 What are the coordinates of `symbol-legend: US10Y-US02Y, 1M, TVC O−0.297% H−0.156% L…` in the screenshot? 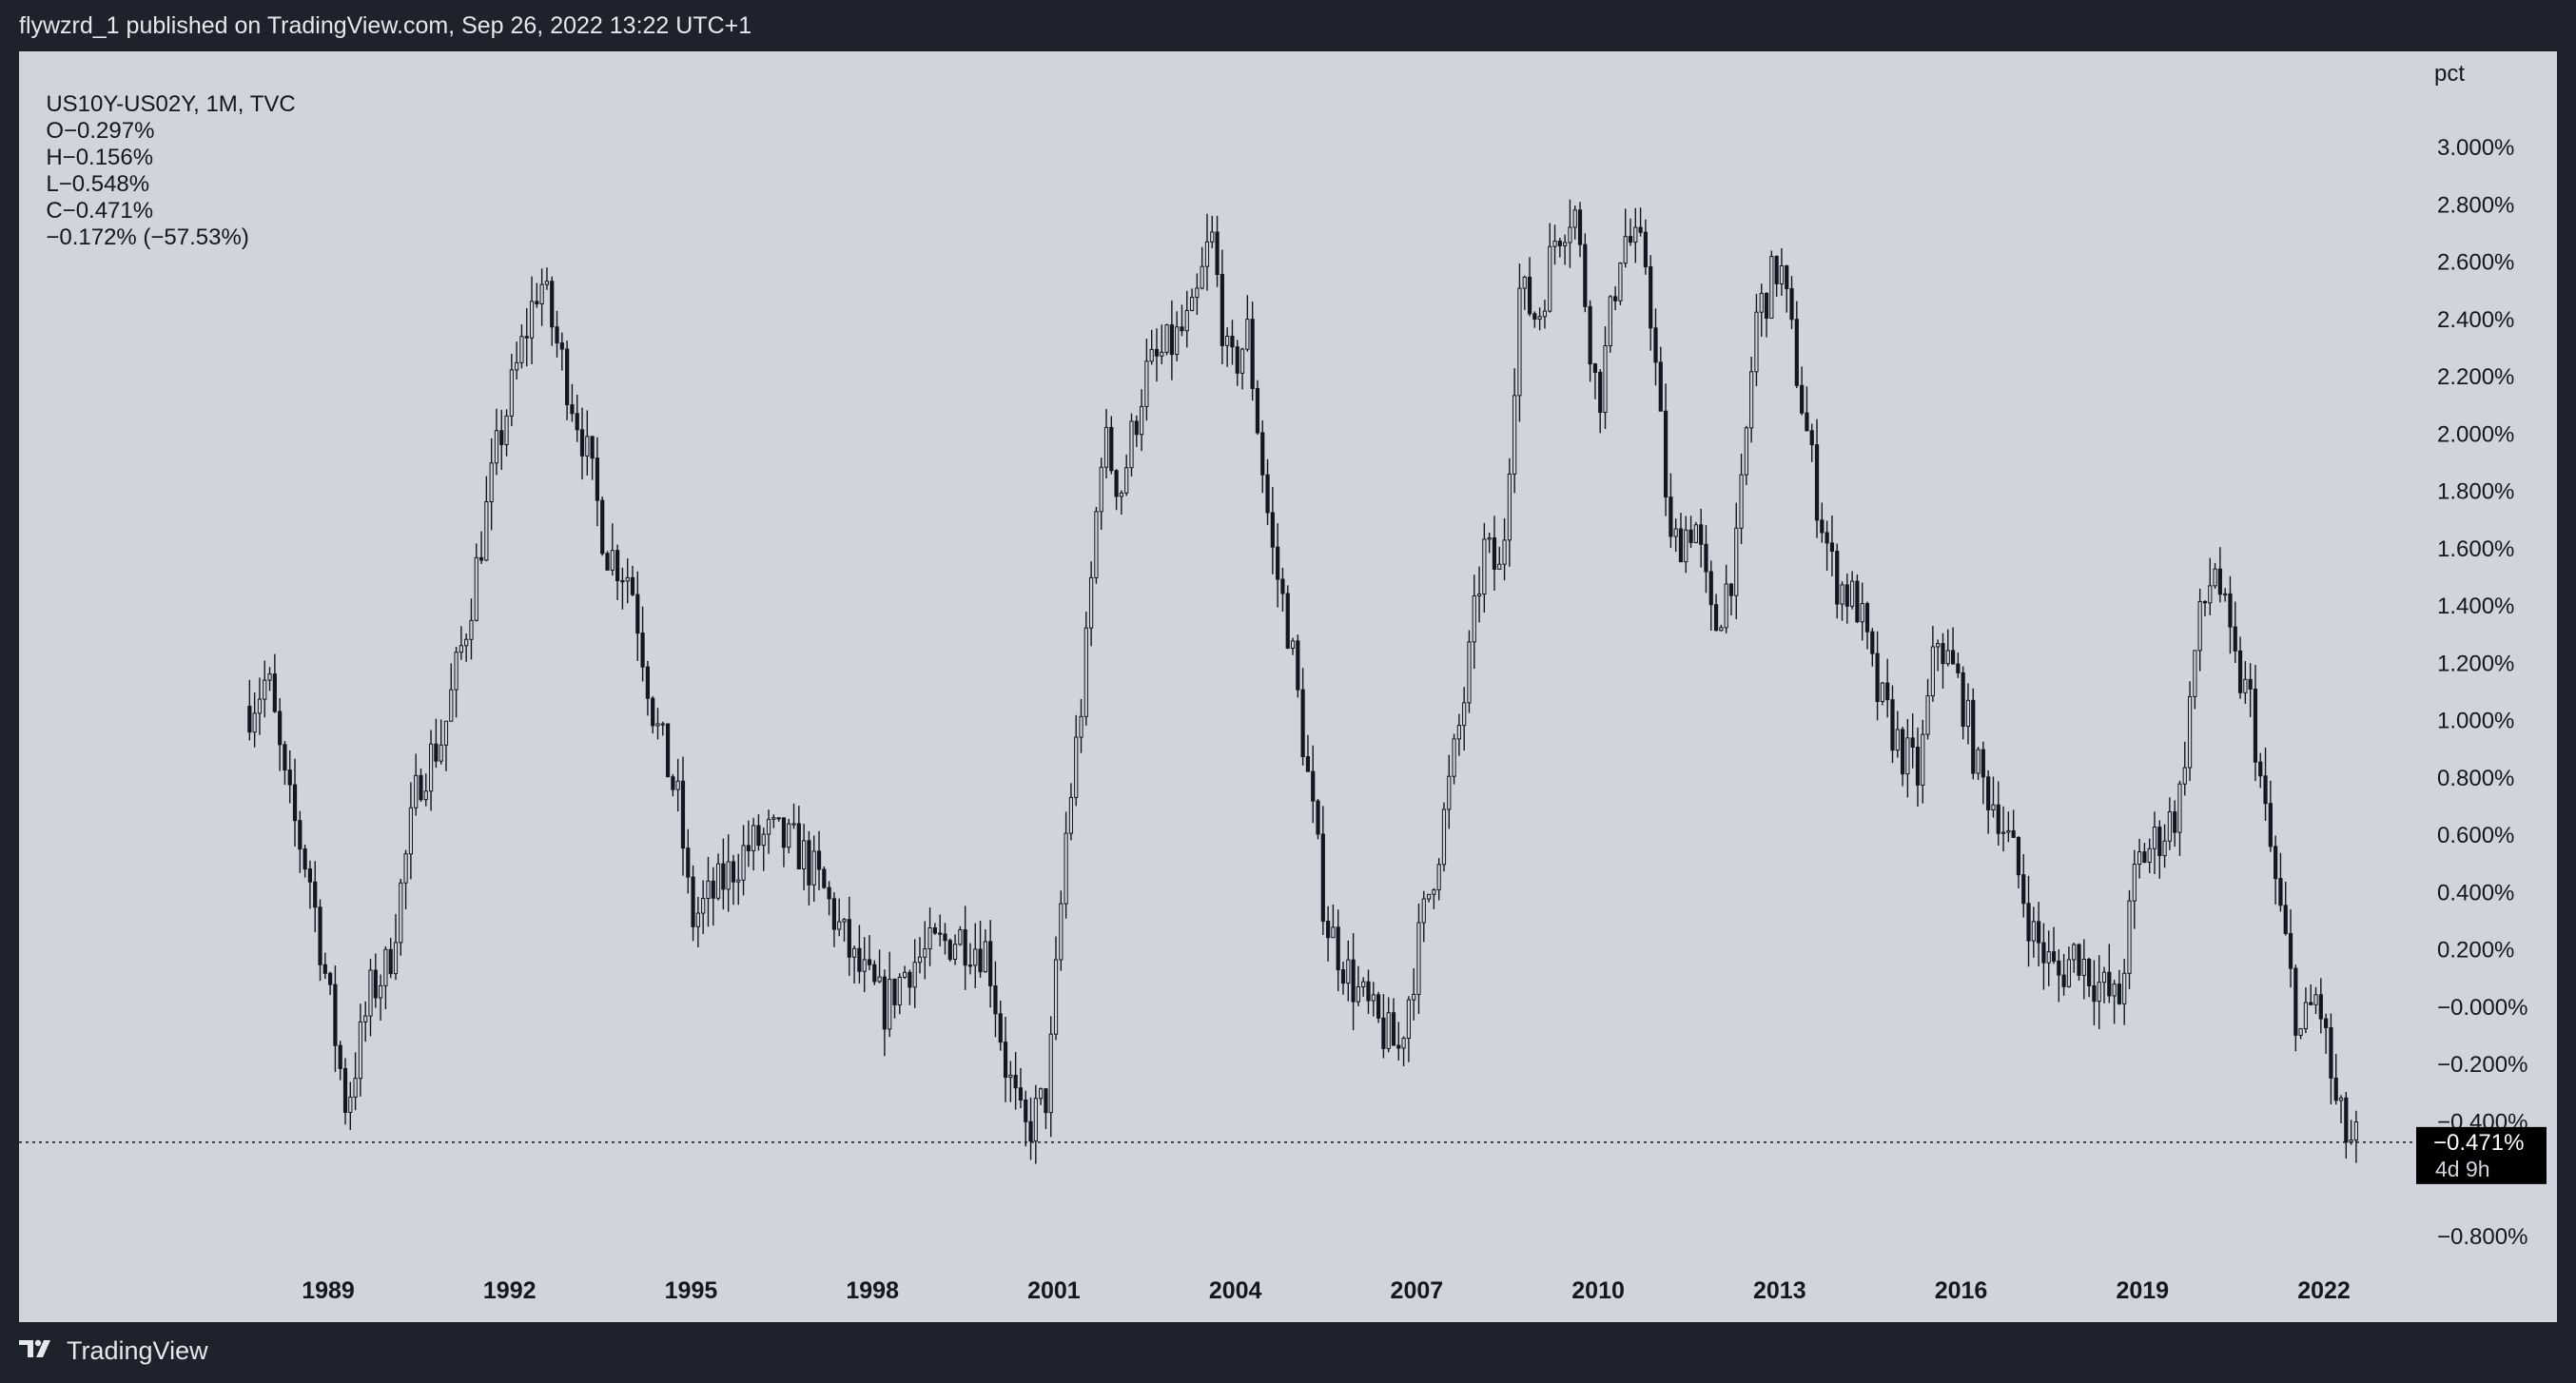 It's located at (164, 158).